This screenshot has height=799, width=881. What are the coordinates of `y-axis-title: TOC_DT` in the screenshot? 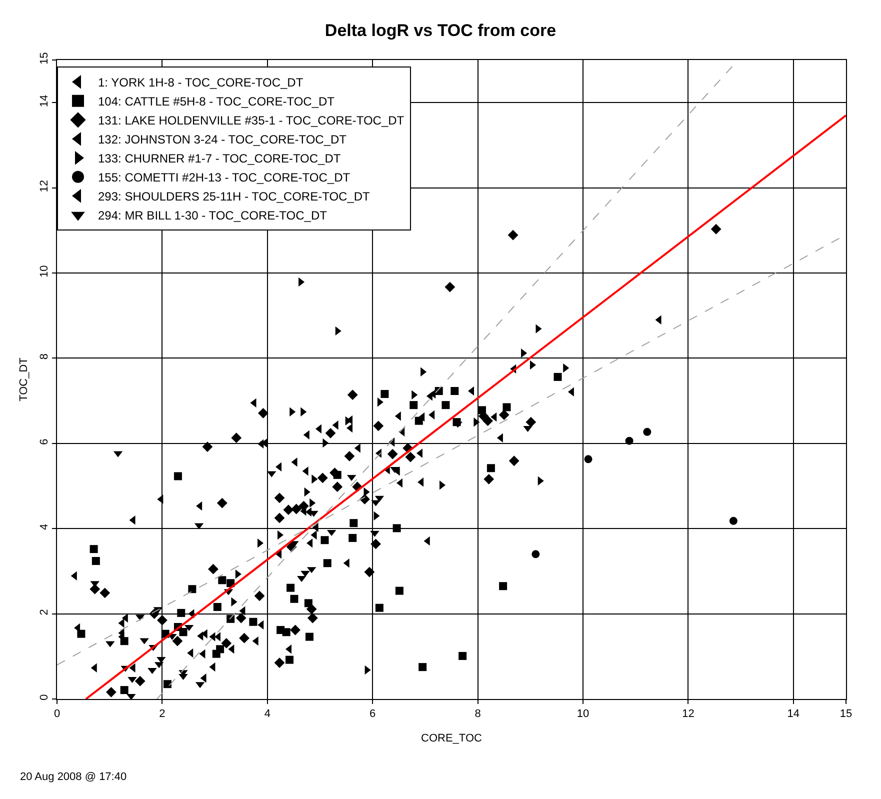 It's located at (24, 379).